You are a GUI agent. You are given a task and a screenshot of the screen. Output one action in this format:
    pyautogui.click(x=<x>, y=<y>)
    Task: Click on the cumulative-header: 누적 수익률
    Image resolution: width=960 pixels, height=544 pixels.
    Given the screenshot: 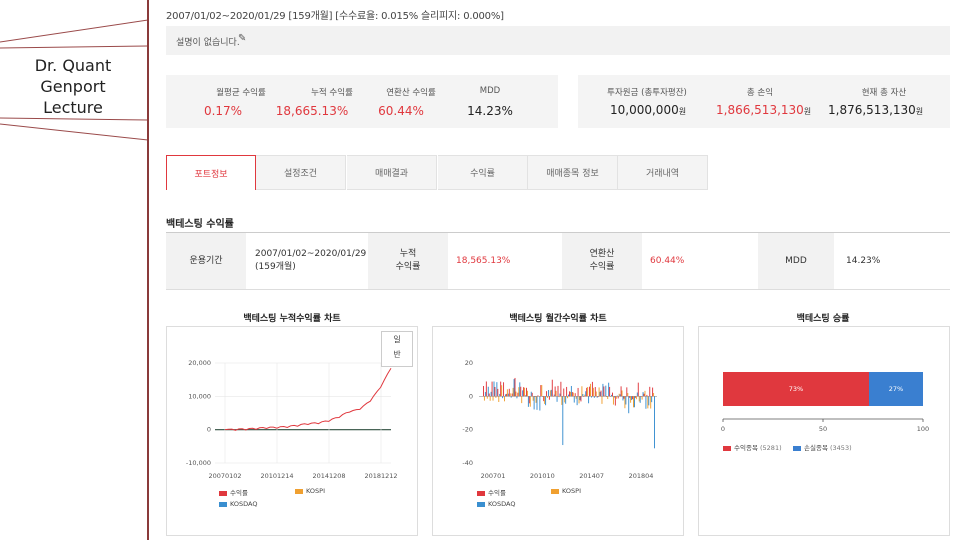 What is the action you would take?
    pyautogui.click(x=408, y=261)
    